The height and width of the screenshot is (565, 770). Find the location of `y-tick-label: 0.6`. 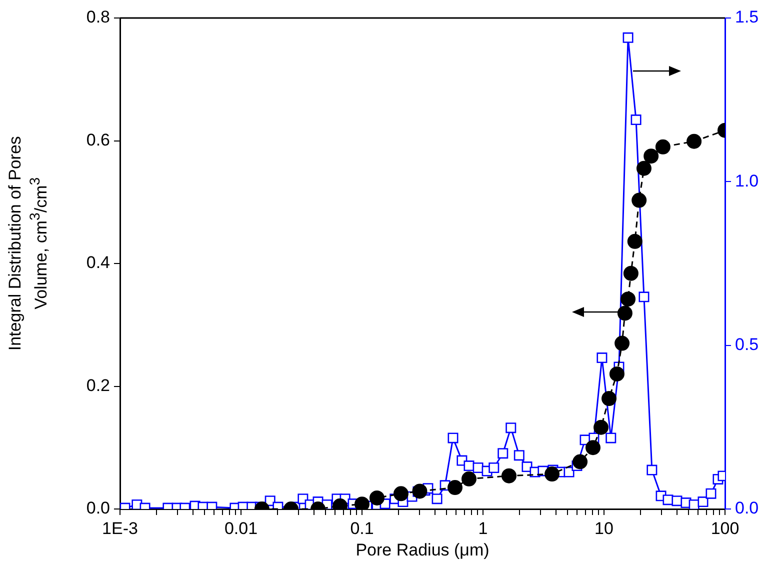

y-tick-label: 0.6 is located at coordinates (98, 140).